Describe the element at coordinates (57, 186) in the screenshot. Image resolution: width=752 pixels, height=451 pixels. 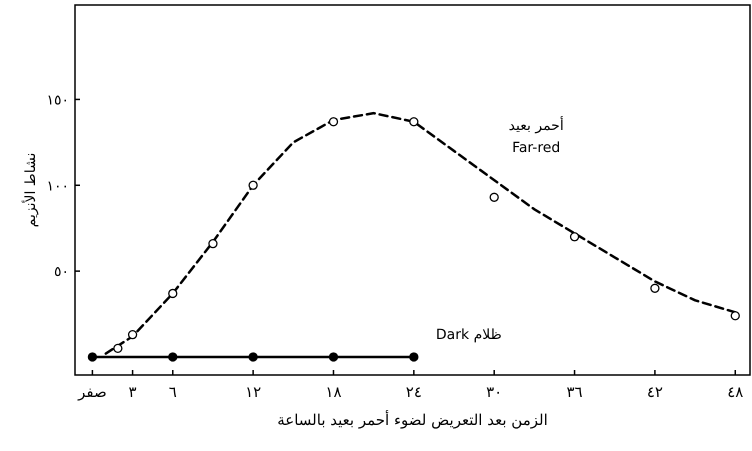
I see `y-tick-label: ١٠٠` at that location.